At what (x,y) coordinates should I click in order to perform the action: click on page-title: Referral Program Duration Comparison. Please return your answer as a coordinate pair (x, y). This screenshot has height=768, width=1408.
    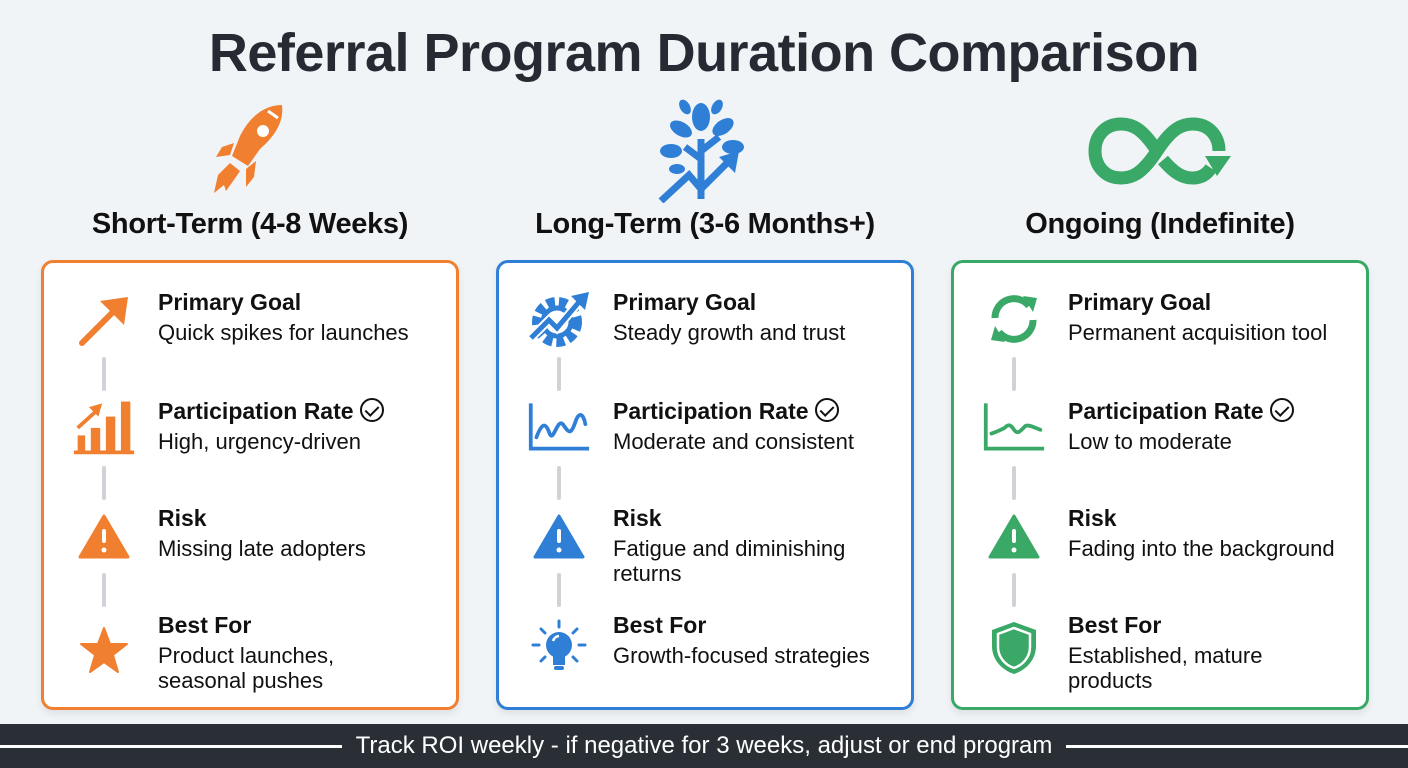
    Looking at the image, I should click on (704, 53).